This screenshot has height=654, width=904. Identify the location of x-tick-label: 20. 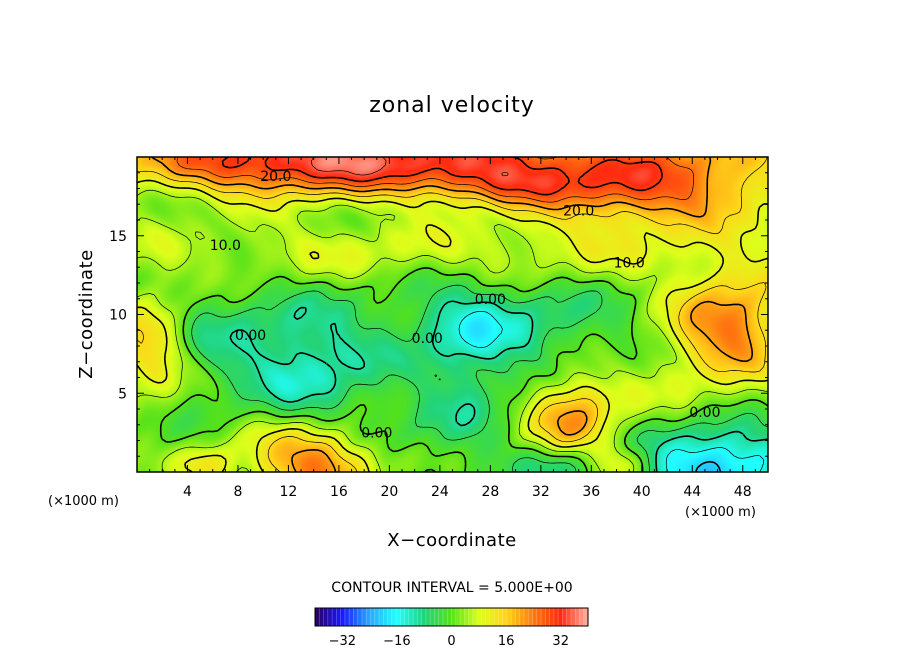
(389, 492).